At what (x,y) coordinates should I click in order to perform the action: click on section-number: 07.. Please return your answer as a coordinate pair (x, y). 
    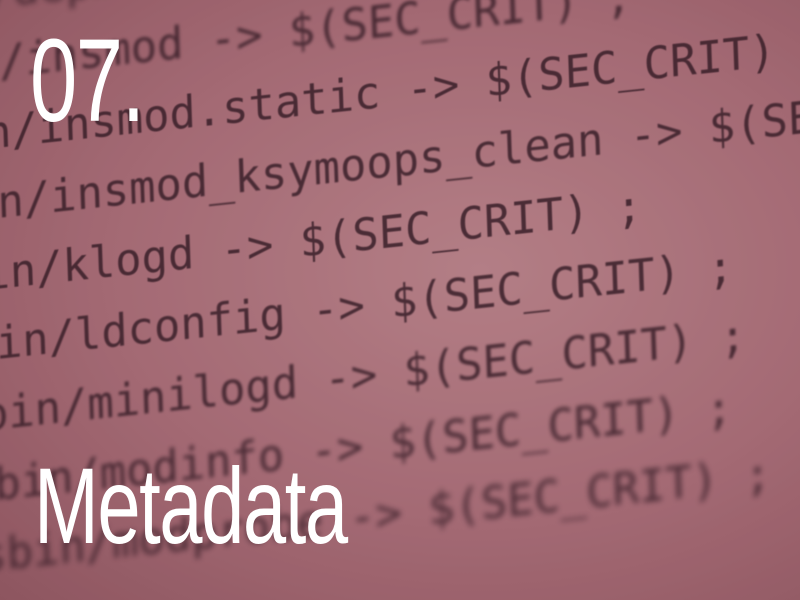
    Looking at the image, I should click on (87, 81).